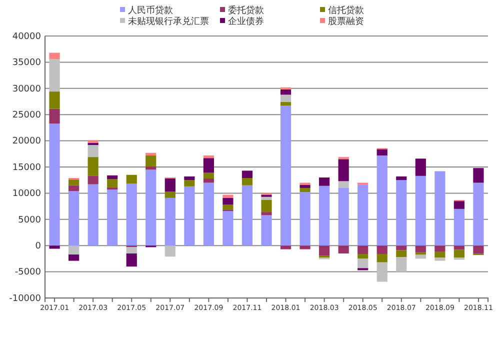 The height and width of the screenshot is (362, 500). What do you see at coordinates (27, 89) in the screenshot?
I see `y-tick-label: 30000` at bounding box center [27, 89].